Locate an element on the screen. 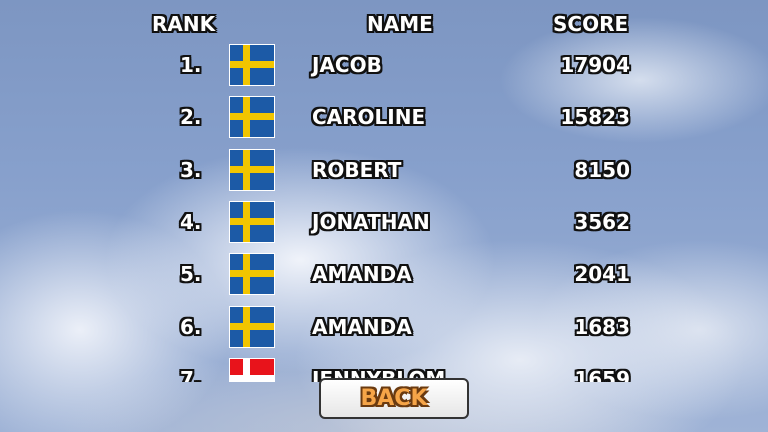  rank: 5. is located at coordinates (191, 274).